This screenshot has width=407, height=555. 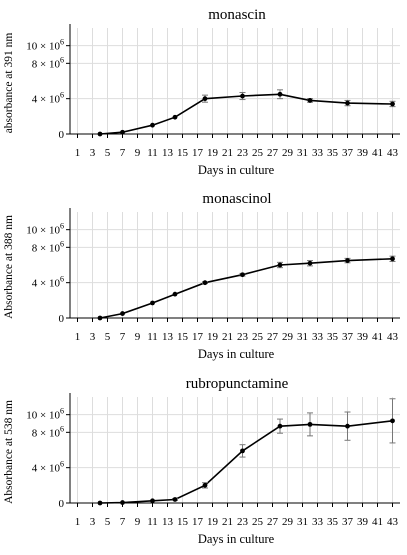 What do you see at coordinates (9, 267) in the screenshot?
I see `y-axis-label: Absorbance at 388 nm` at bounding box center [9, 267].